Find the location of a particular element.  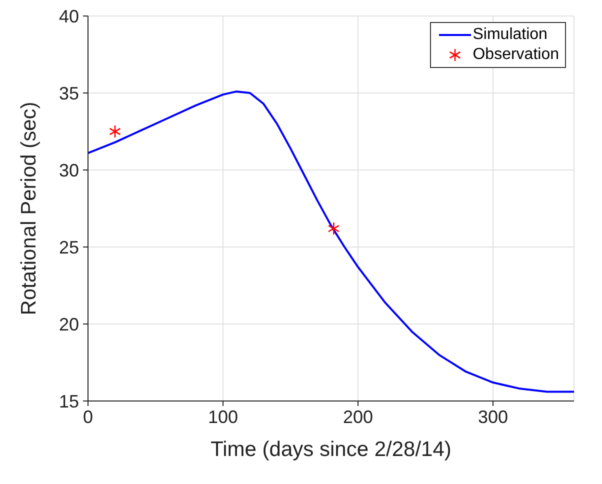

y-tick-label: 25 is located at coordinates (68, 247).